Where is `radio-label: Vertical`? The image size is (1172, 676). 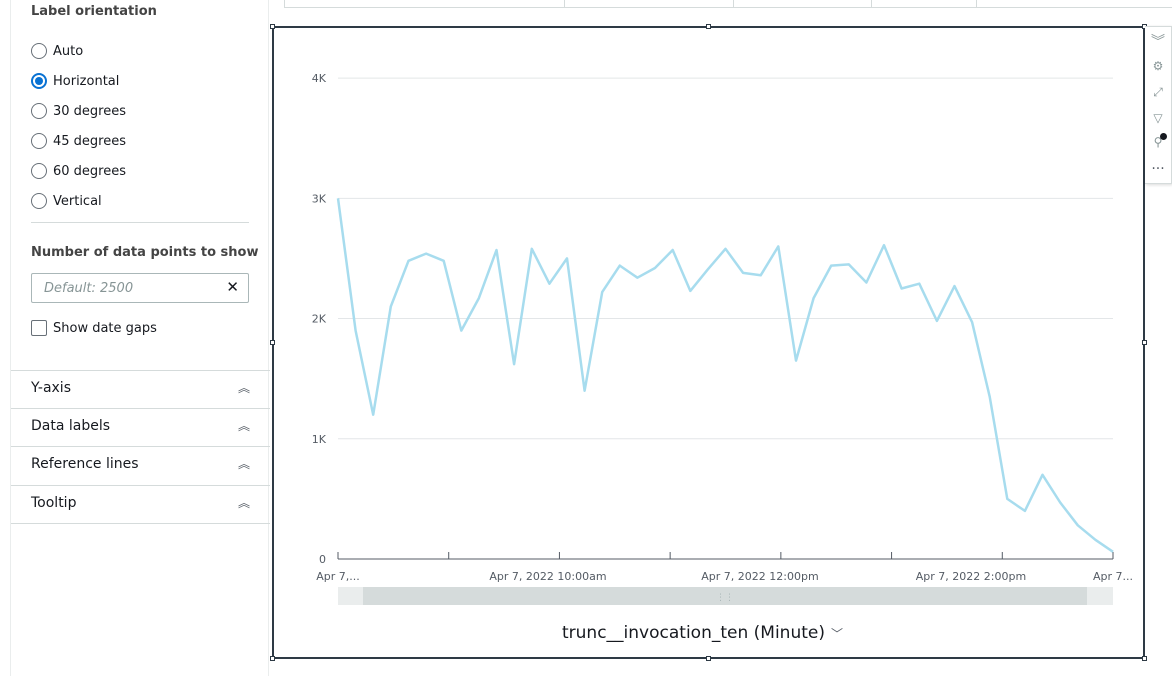
radio-label: Vertical is located at coordinates (77, 201).